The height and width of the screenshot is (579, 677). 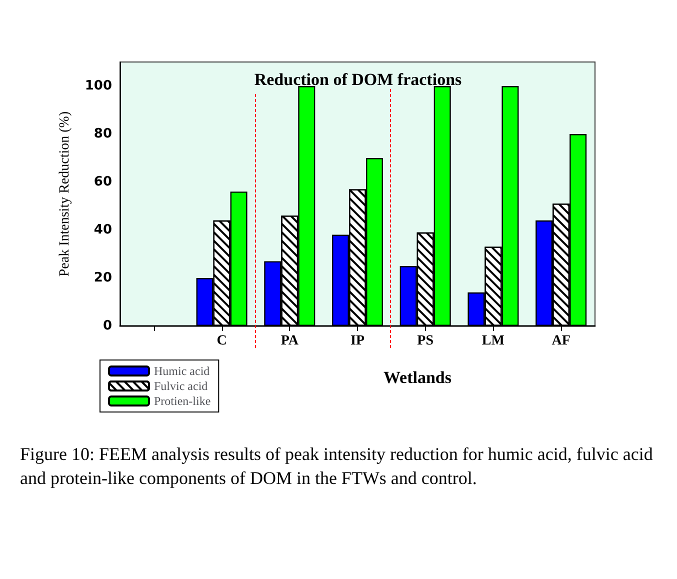 I want to click on y-tick-label: 100, so click(x=98, y=86).